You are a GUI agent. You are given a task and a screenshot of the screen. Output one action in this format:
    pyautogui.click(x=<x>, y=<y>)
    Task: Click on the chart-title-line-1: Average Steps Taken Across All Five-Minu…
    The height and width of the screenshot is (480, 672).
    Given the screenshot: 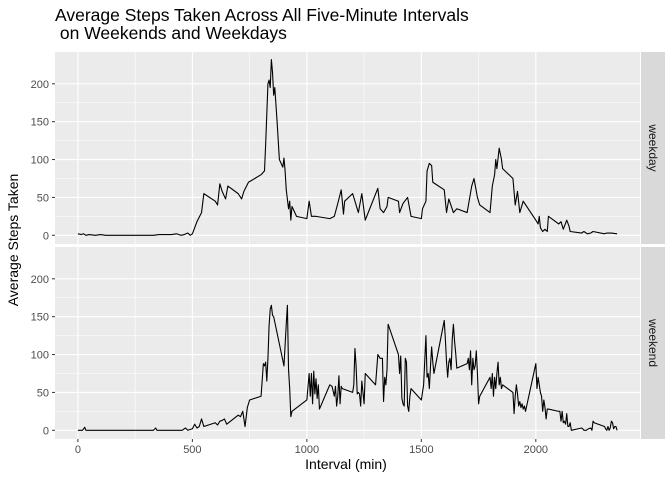 What is the action you would take?
    pyautogui.click(x=262, y=15)
    